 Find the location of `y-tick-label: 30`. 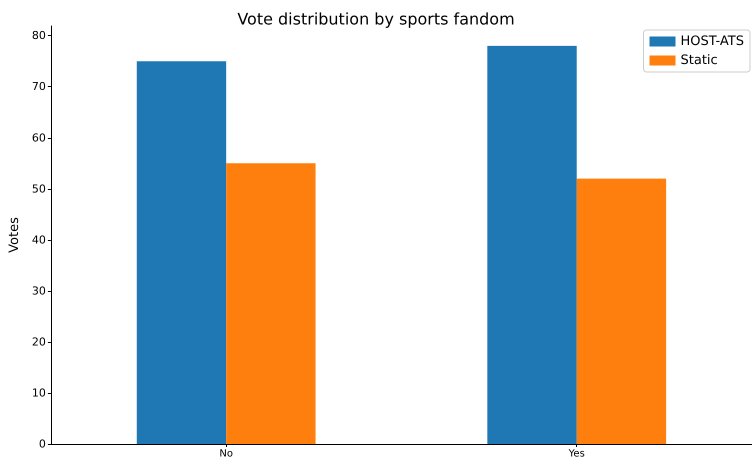

y-tick-label: 30 is located at coordinates (39, 291).